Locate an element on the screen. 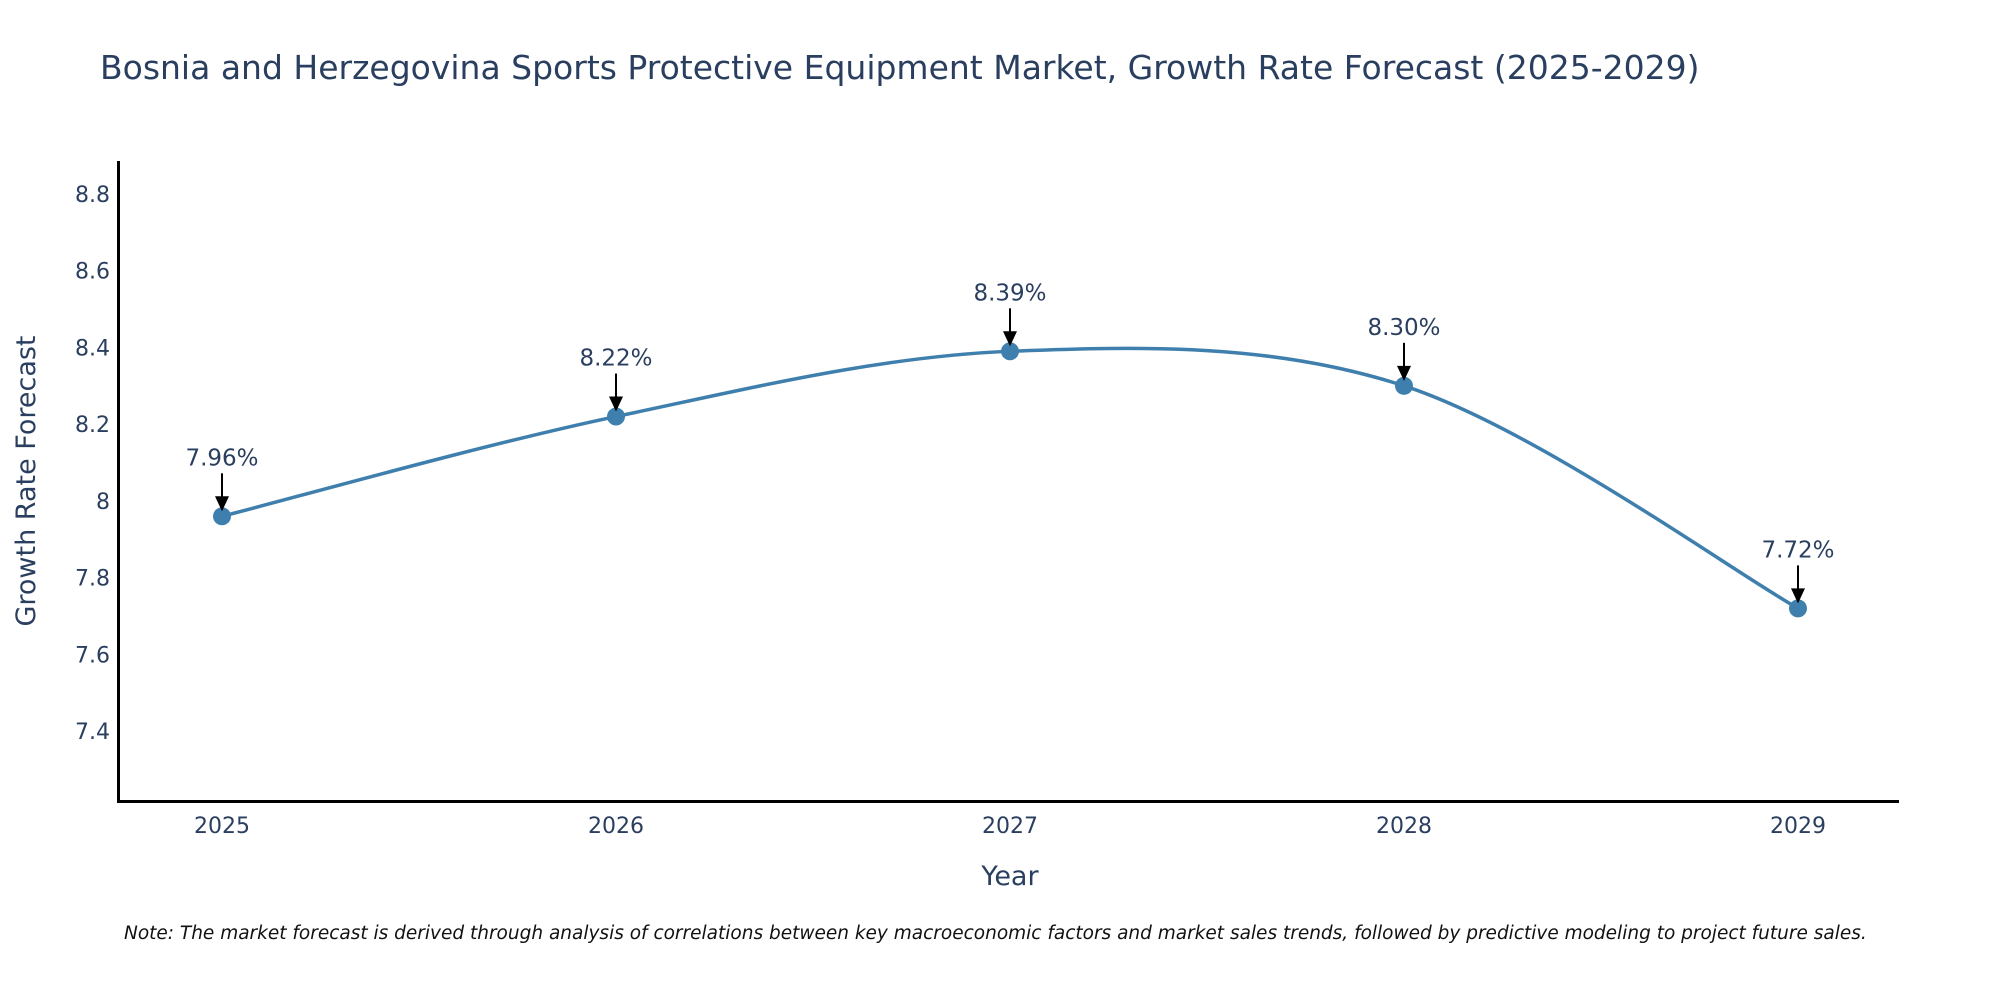 The height and width of the screenshot is (1000, 2000). data-label: 8.39% is located at coordinates (1009, 293).